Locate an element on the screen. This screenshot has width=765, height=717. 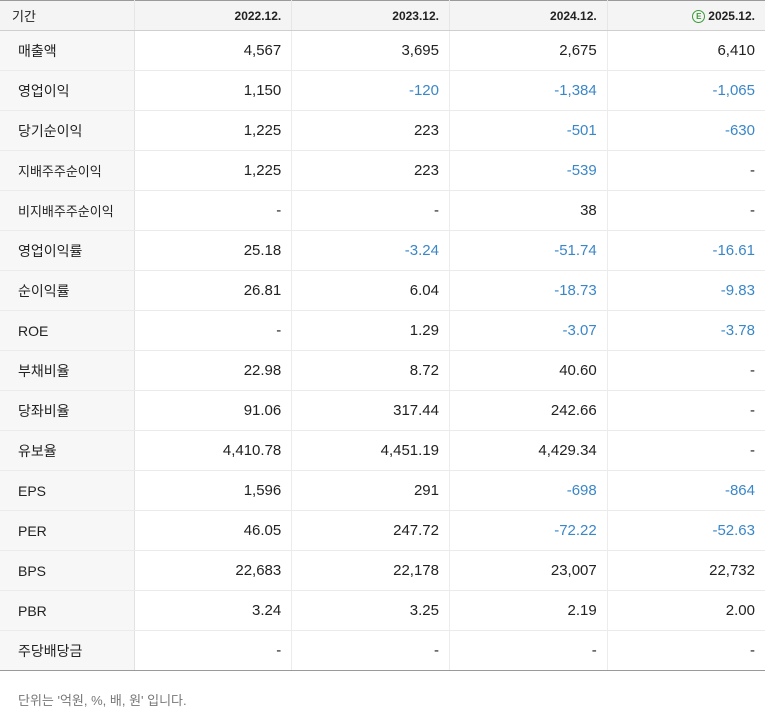
table-row: 비지배주주순이익 - -38- is located at coordinates (382, 210).